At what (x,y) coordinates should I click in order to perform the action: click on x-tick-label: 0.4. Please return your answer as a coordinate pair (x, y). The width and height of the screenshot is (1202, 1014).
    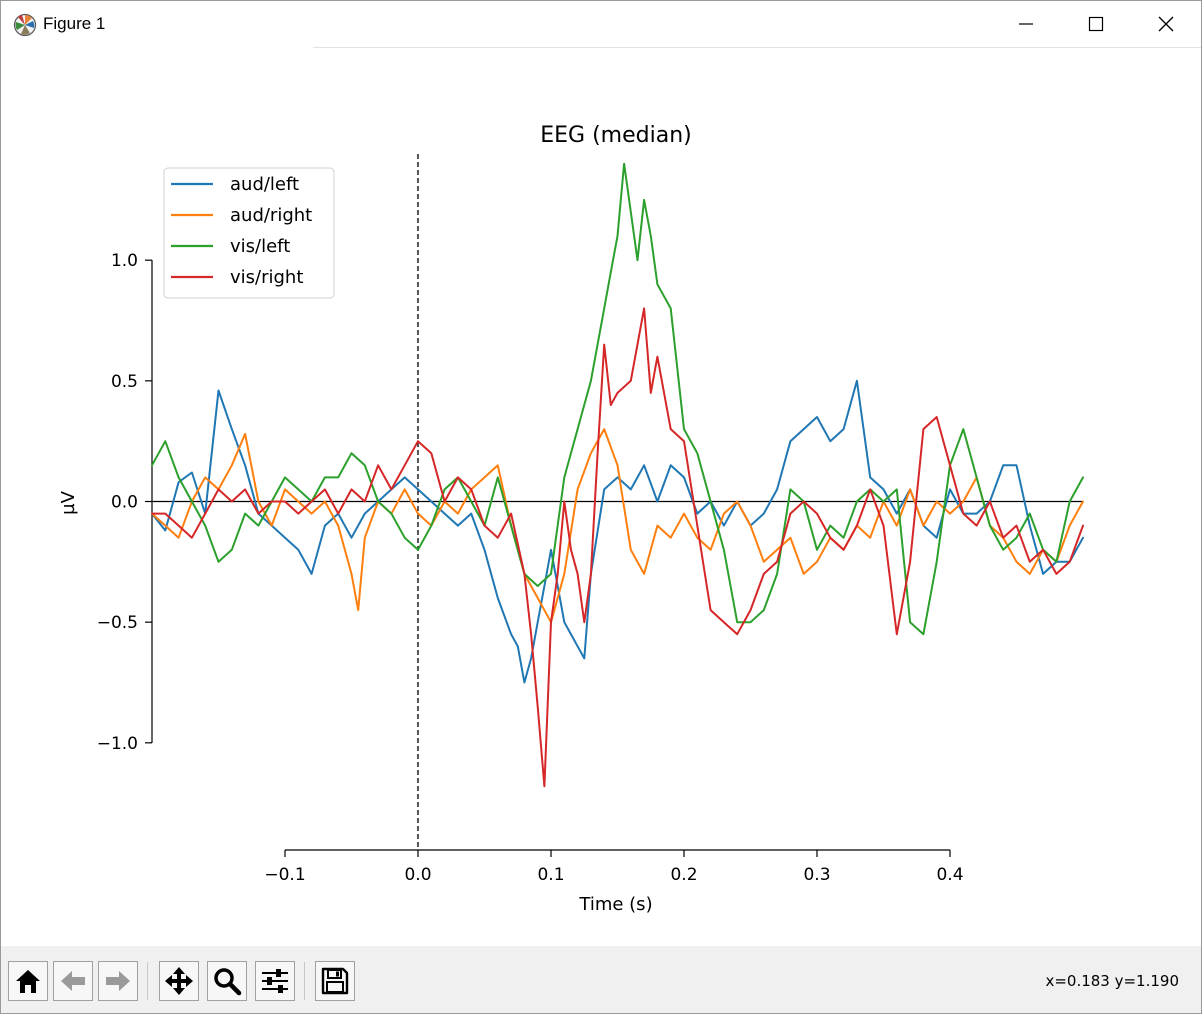
    Looking at the image, I should click on (949, 875).